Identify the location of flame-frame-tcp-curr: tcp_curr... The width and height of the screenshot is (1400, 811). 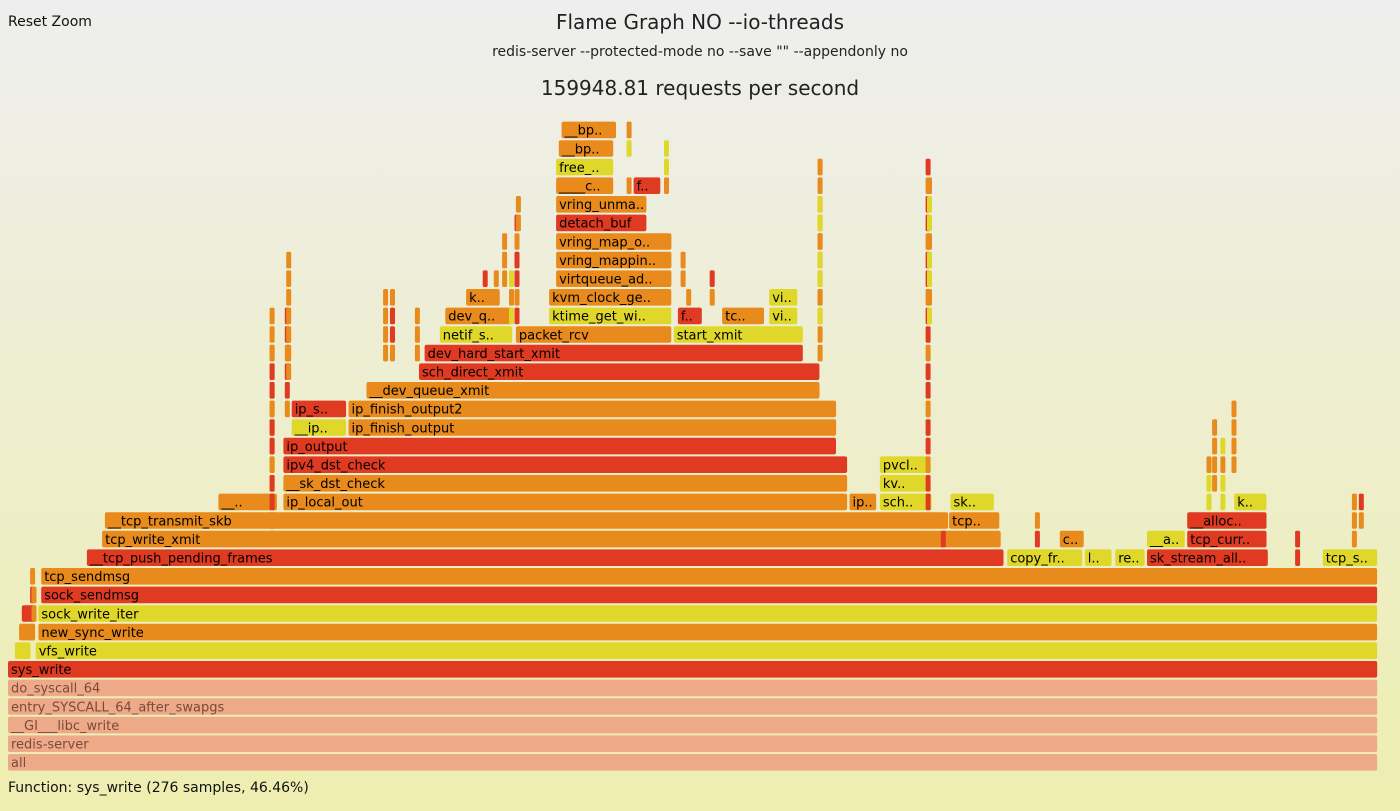
(1227, 539).